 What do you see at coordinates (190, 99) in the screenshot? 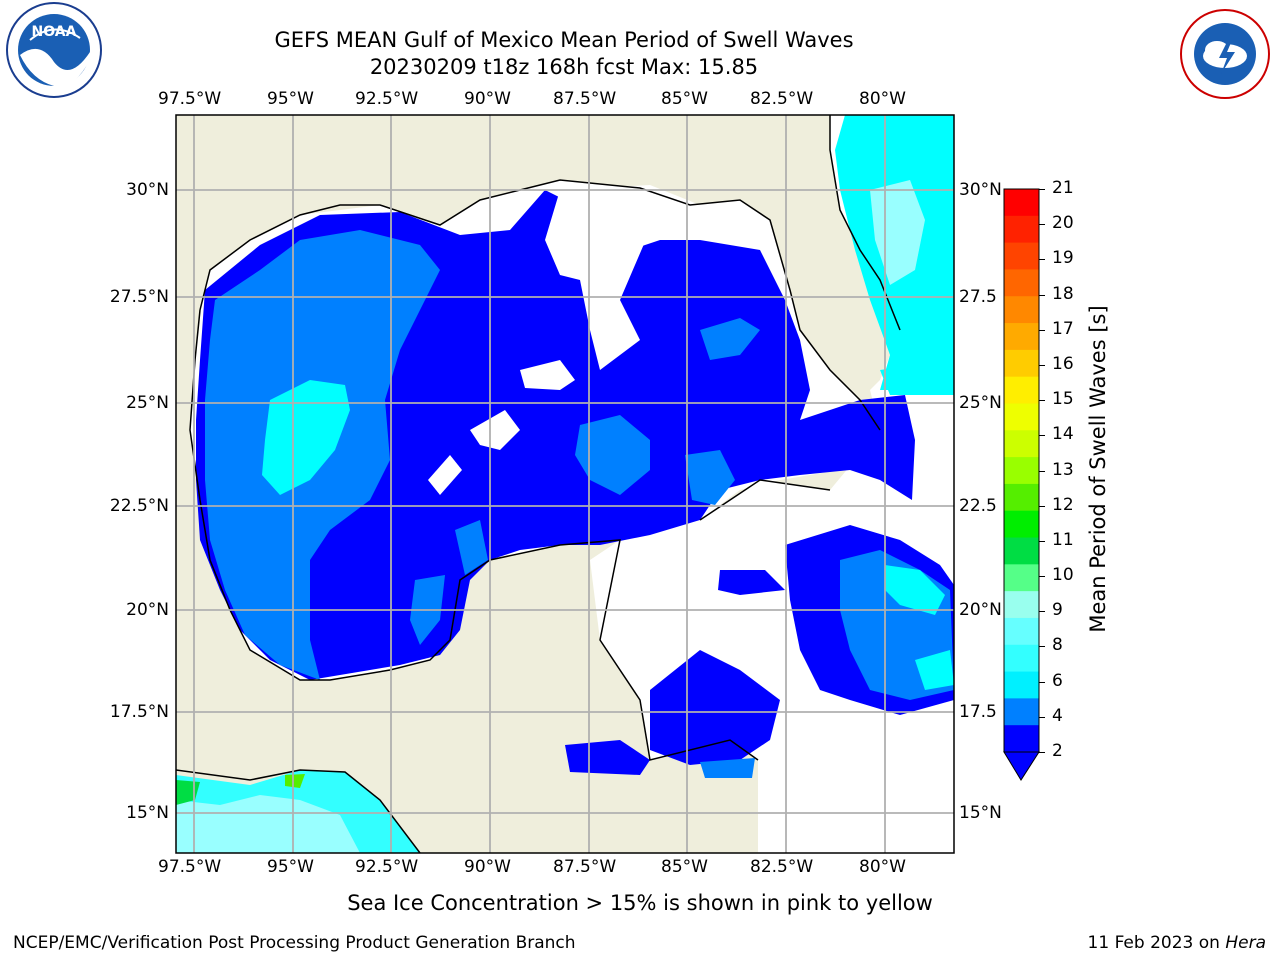
I see `lon-label-top: 97.5°W` at bounding box center [190, 99].